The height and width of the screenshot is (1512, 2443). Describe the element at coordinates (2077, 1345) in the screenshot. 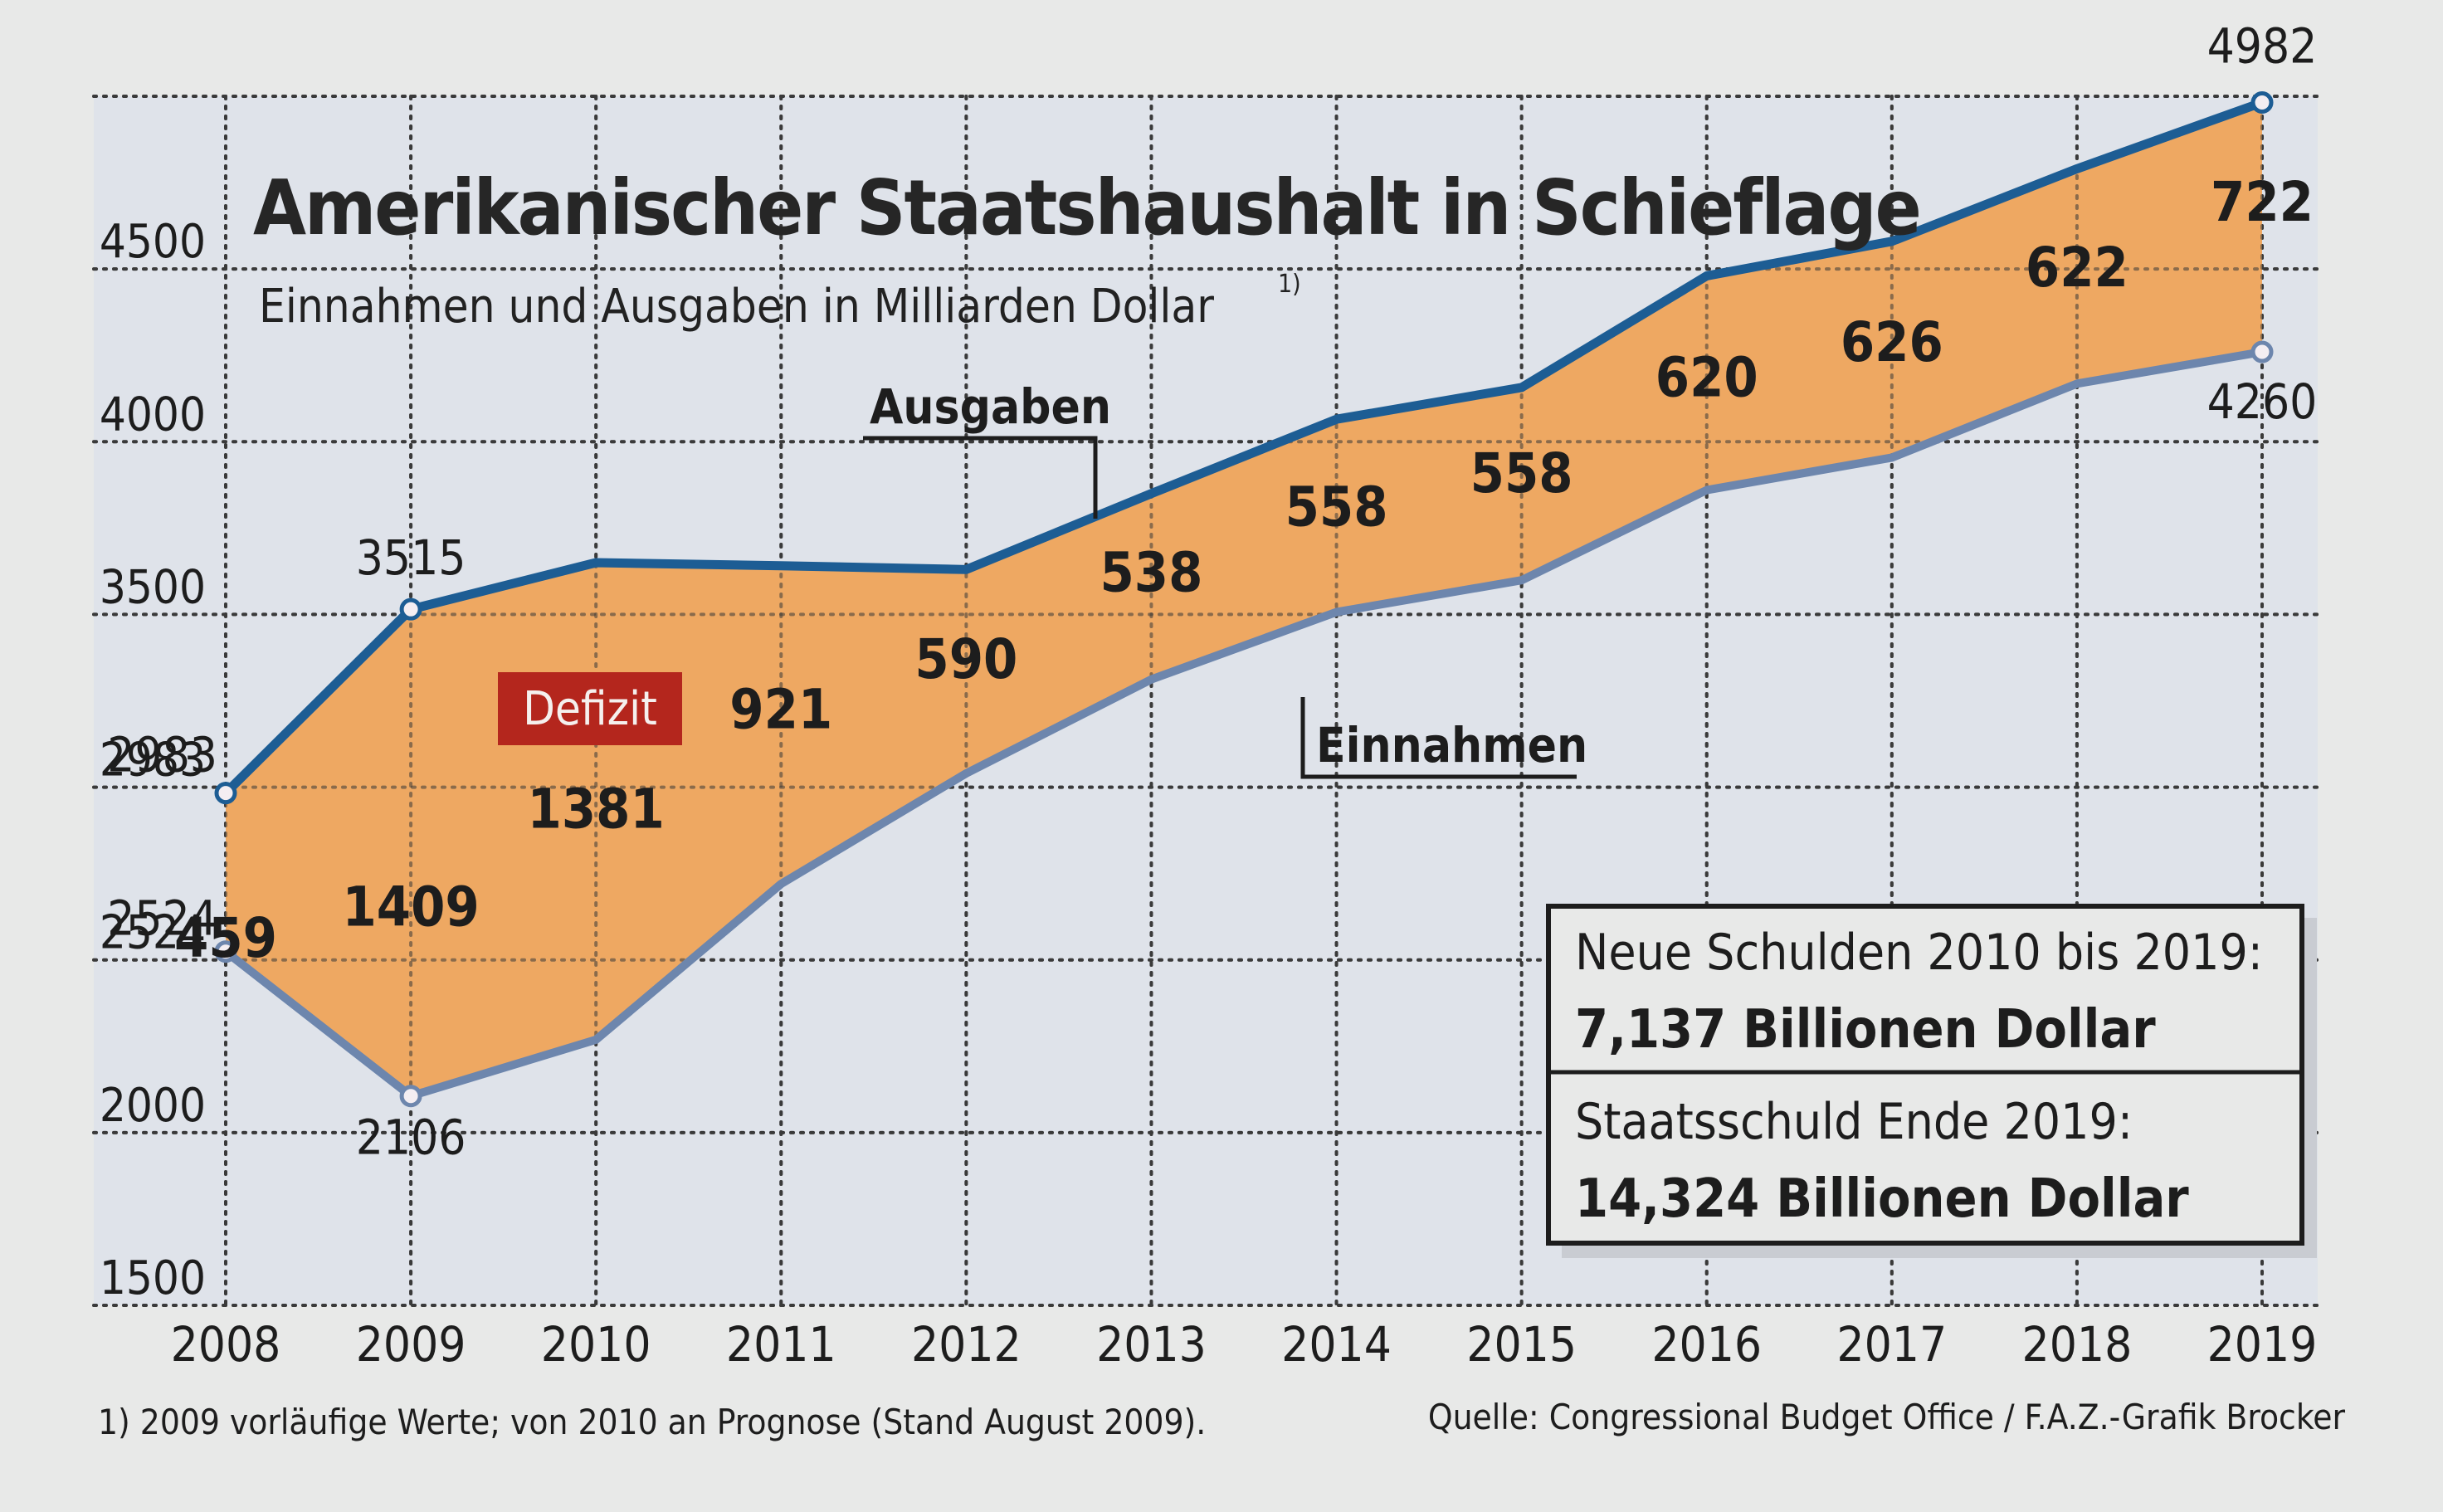

I see `x-tick-label: 2018` at that location.